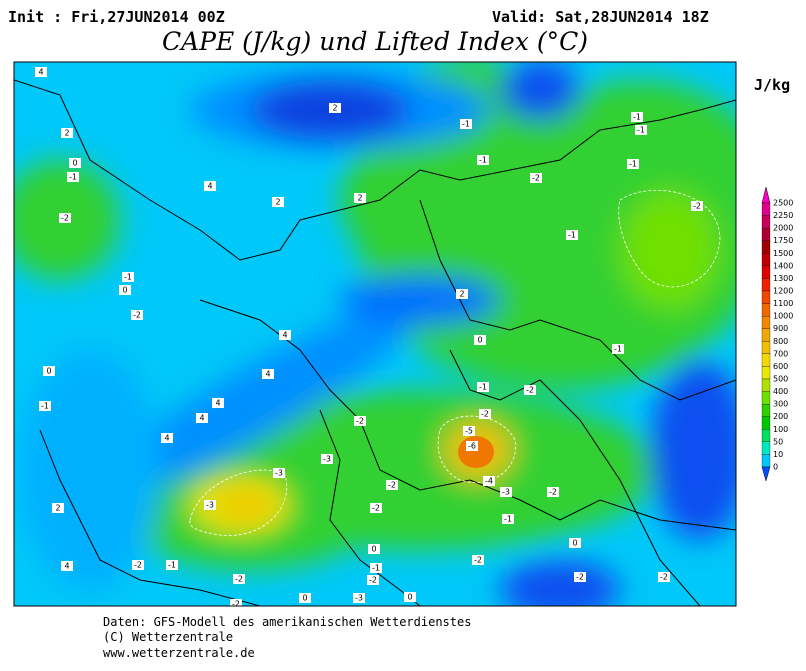 This screenshot has width=806, height=671. I want to click on init-time: Init : Fri,27JUN2014 00Z, so click(116, 17).